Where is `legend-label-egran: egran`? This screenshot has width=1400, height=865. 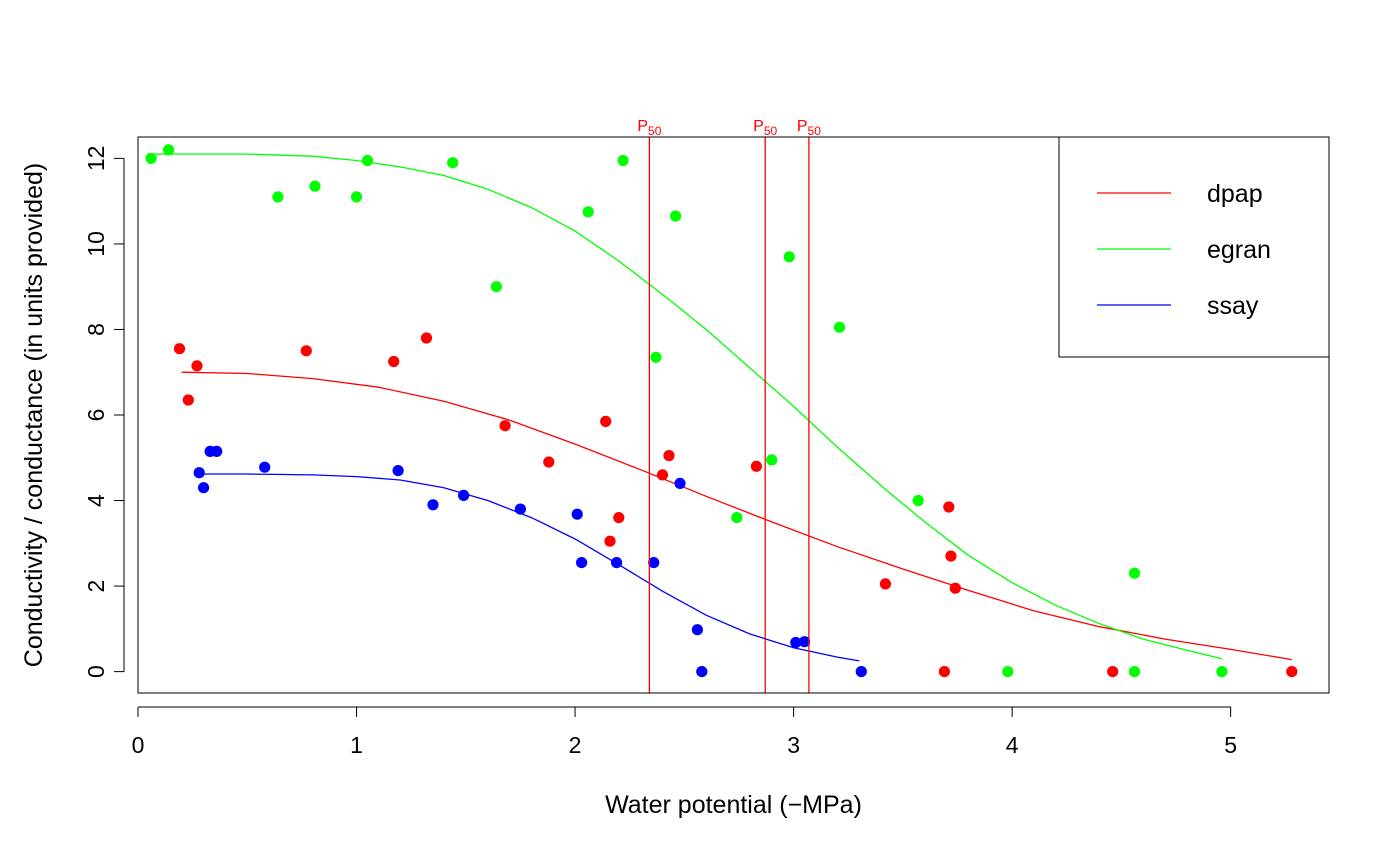 legend-label-egran: egran is located at coordinates (1239, 250).